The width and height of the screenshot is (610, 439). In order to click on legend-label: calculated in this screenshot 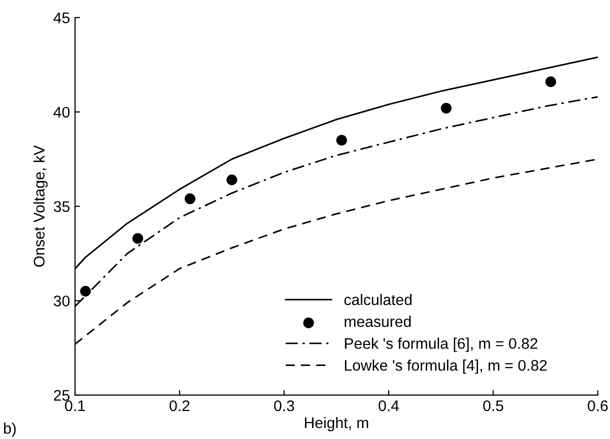, I will do `click(378, 300)`.